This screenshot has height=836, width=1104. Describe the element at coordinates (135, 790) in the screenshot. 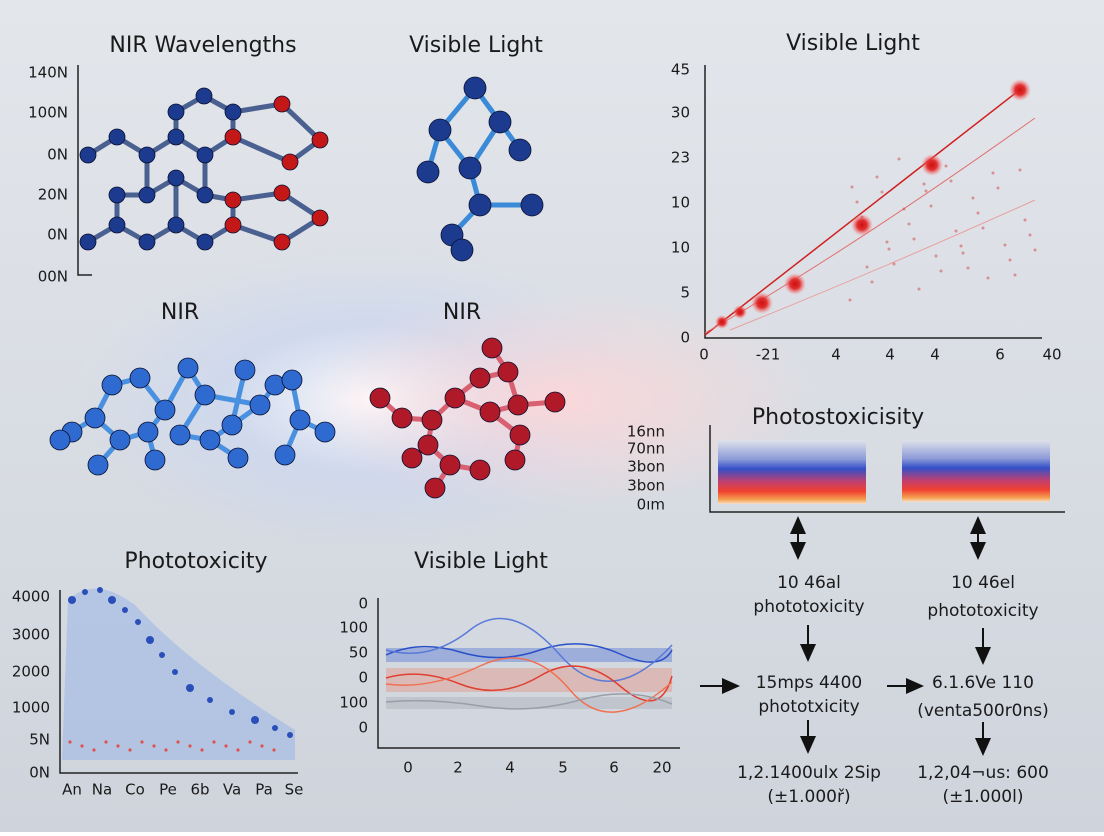

I see `x-label: Co` at that location.